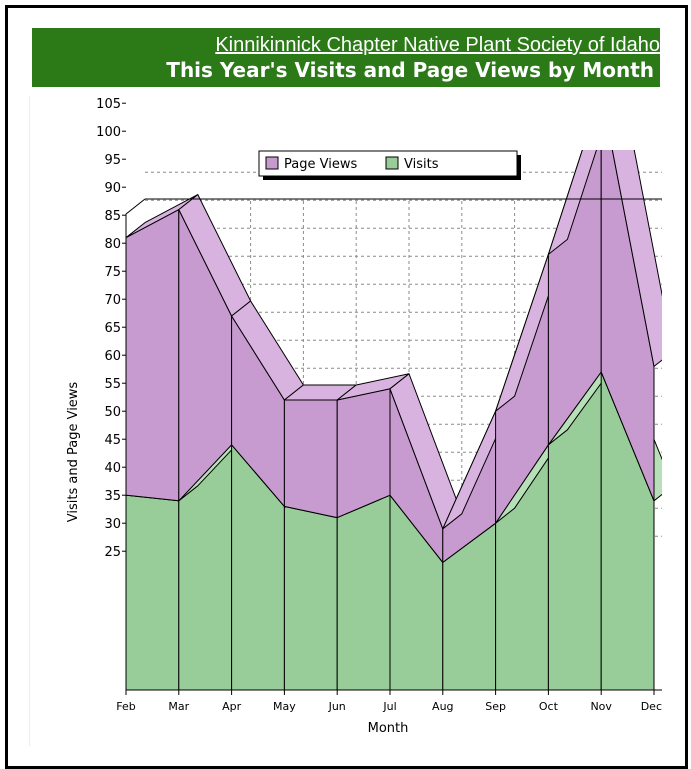 The image size is (691, 769). What do you see at coordinates (112, 468) in the screenshot?
I see `y-tick-label: 40` at bounding box center [112, 468].